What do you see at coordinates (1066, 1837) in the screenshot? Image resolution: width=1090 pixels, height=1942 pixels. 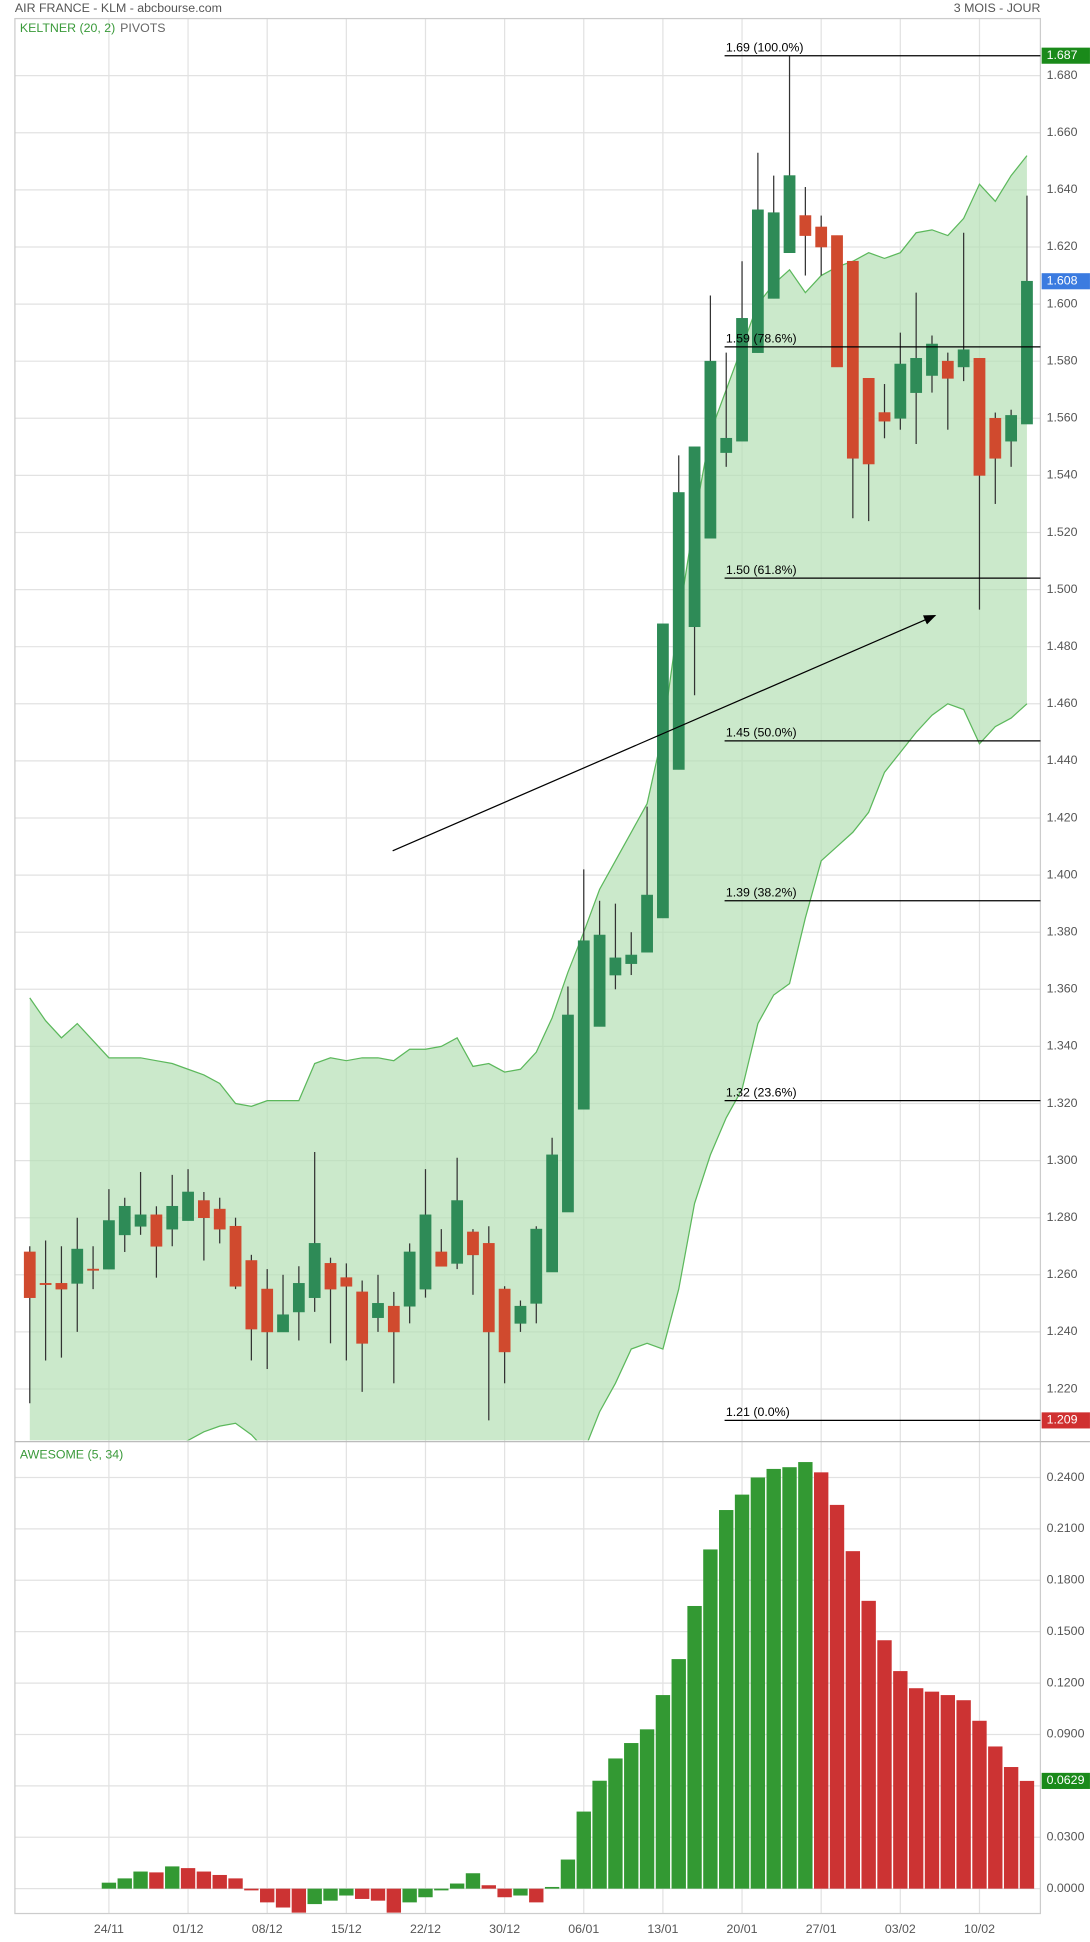 I see `y-tick-label: 0.0300` at bounding box center [1066, 1837].